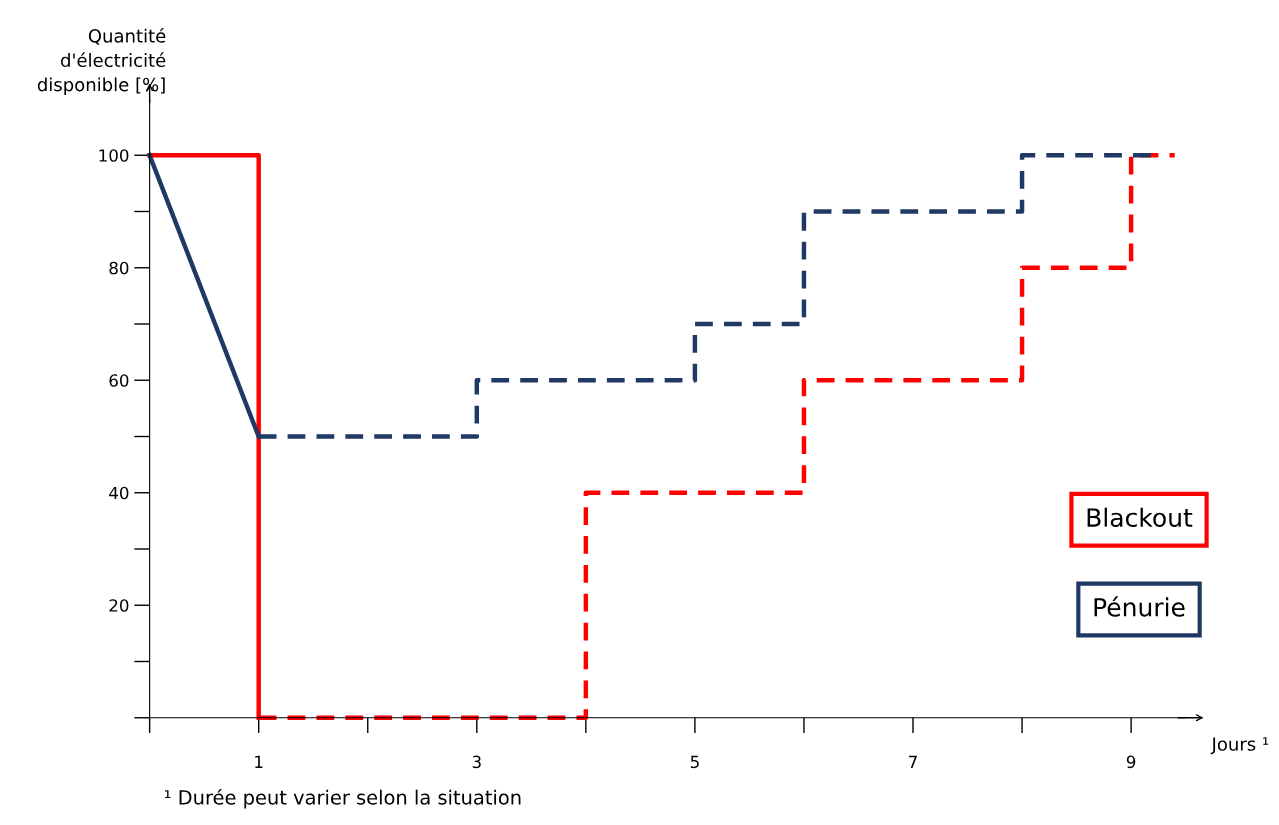 The image size is (1279, 825). I want to click on x-tick-label: 5, so click(694, 762).